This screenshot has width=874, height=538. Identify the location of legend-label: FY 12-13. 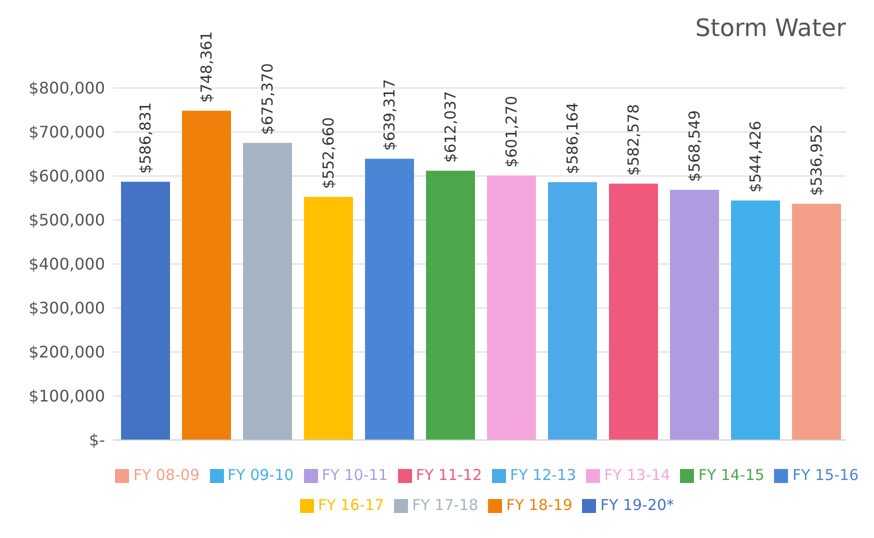
(543, 475).